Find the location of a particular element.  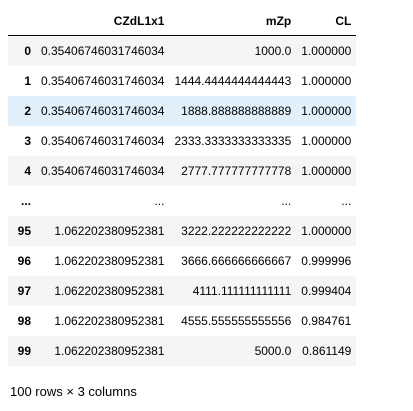

row-index: 97 is located at coordinates (24, 291).